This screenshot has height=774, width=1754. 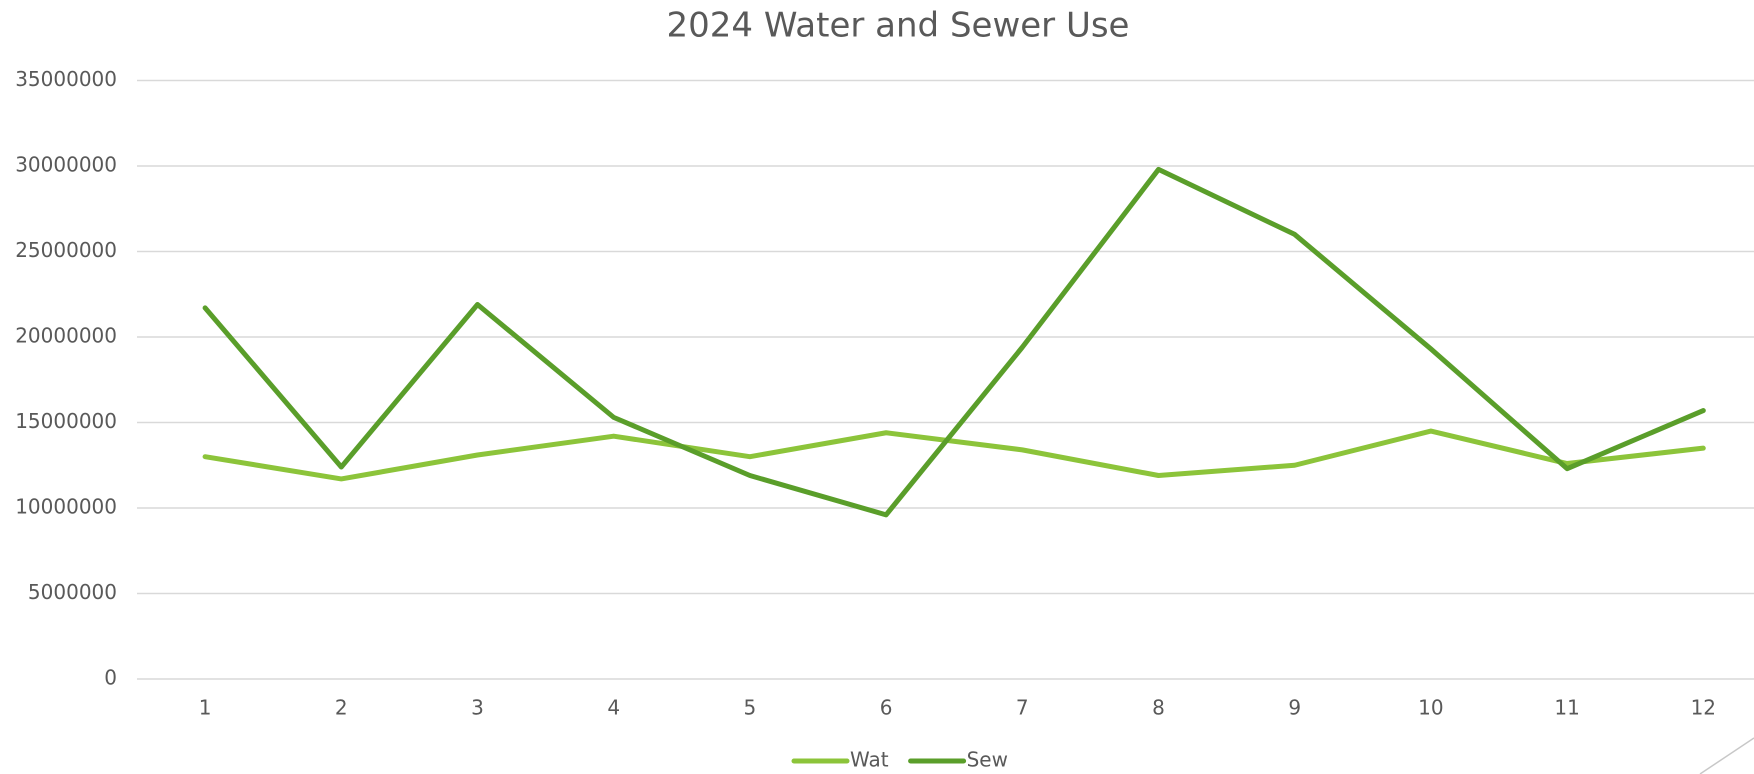 I want to click on x-tick-label: 1, so click(x=205, y=708).